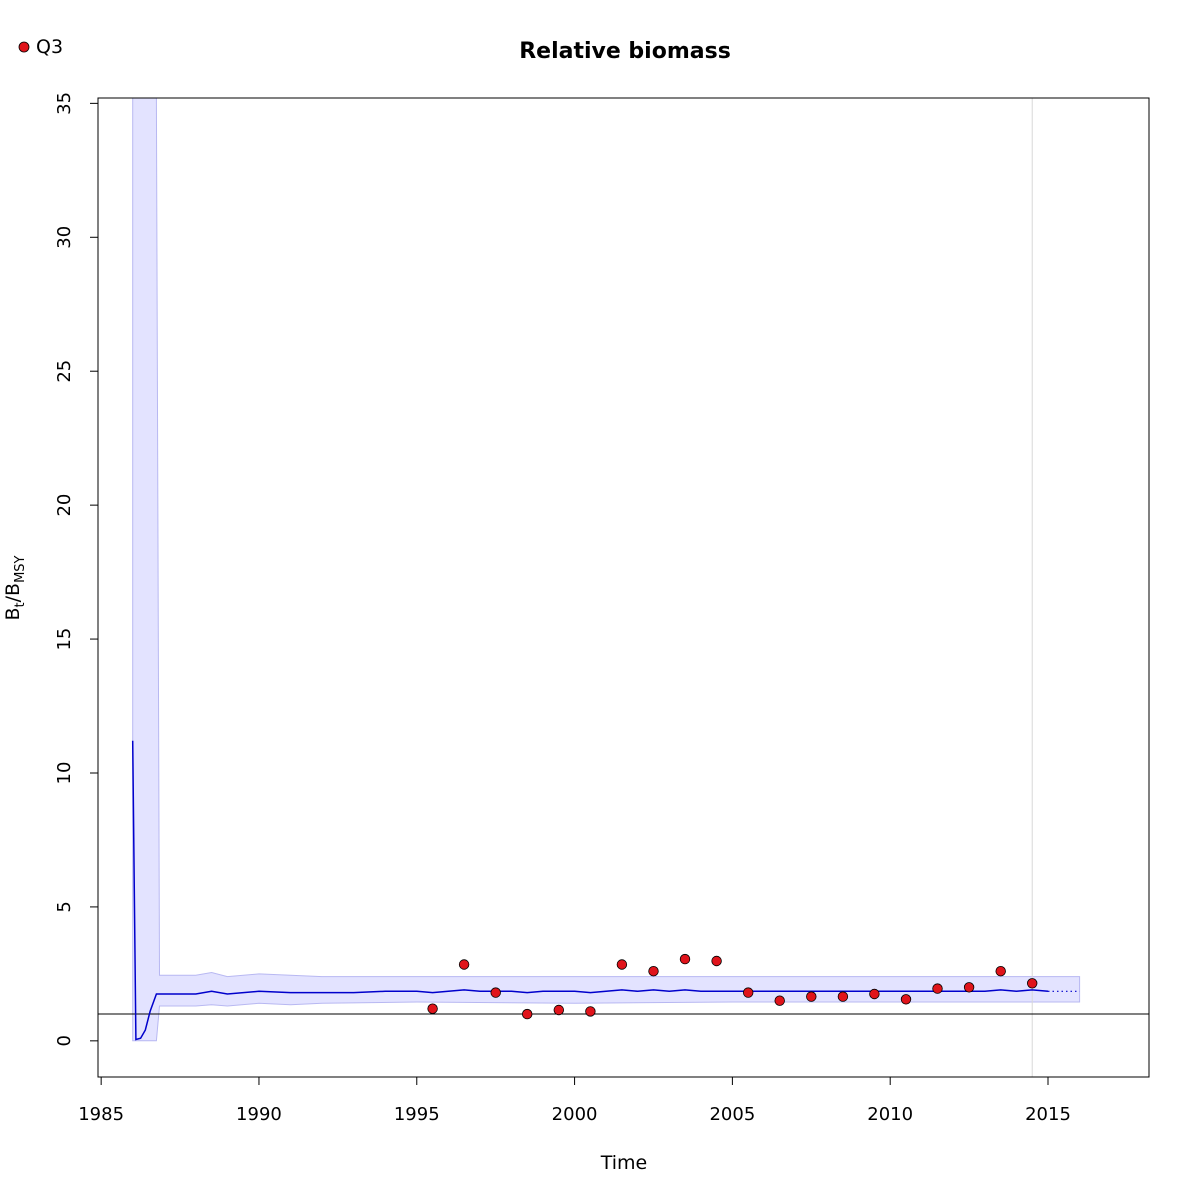 The image size is (1200, 1200). I want to click on y-axis-label-main: B, so click(13, 613).